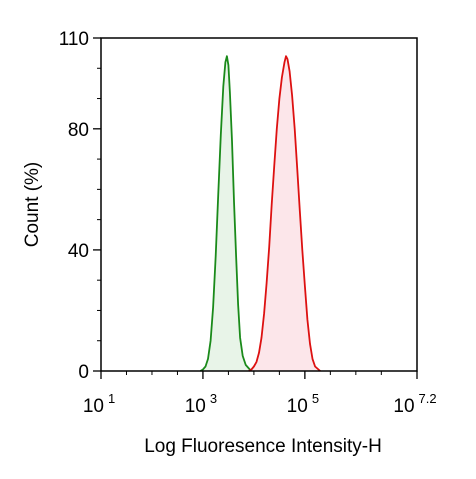  What do you see at coordinates (260, 394) in the screenshot?
I see `x-axis: 10 1 10 3 10 5 10 7.2` at bounding box center [260, 394].